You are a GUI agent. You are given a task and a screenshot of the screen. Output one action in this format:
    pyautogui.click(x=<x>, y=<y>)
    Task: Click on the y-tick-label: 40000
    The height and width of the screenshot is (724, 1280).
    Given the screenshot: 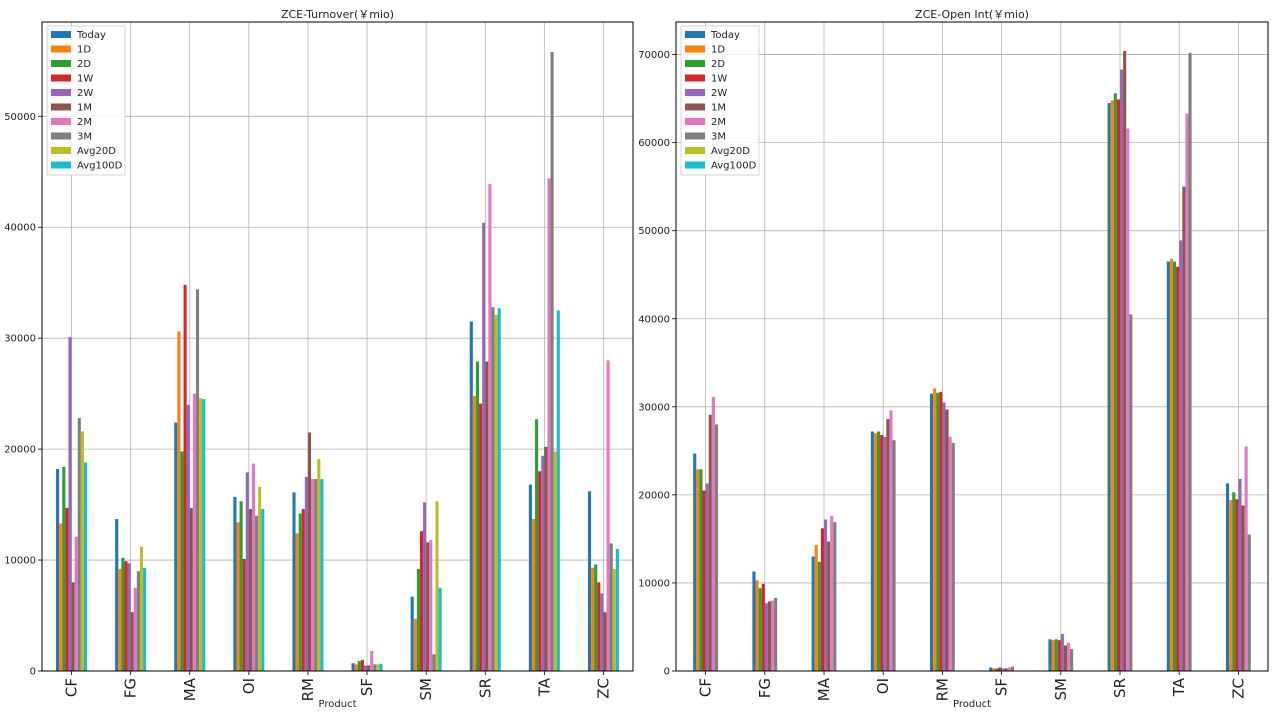 What is the action you would take?
    pyautogui.click(x=20, y=228)
    